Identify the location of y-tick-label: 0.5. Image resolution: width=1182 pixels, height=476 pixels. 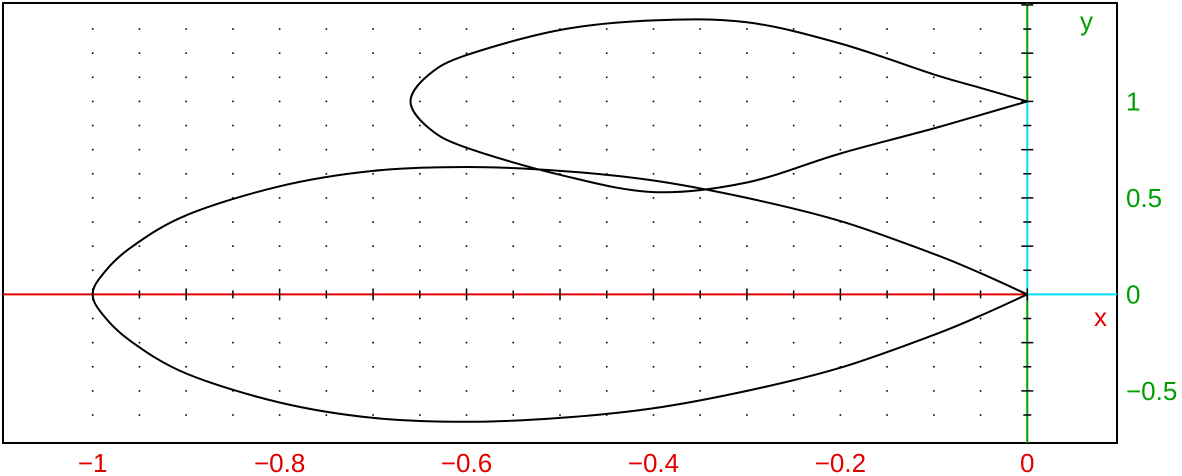
(1144, 198).